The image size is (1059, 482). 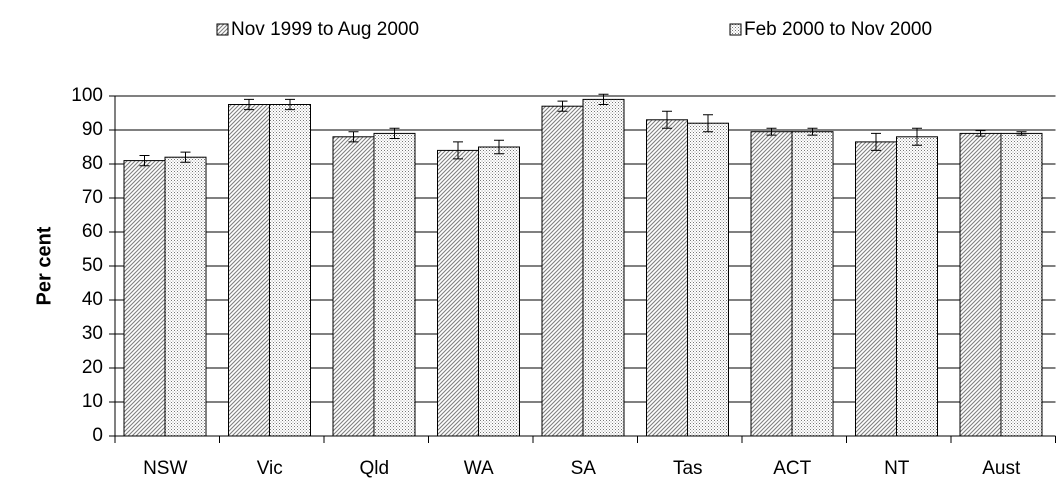 I want to click on x-tick-label: WA, so click(x=479, y=468).